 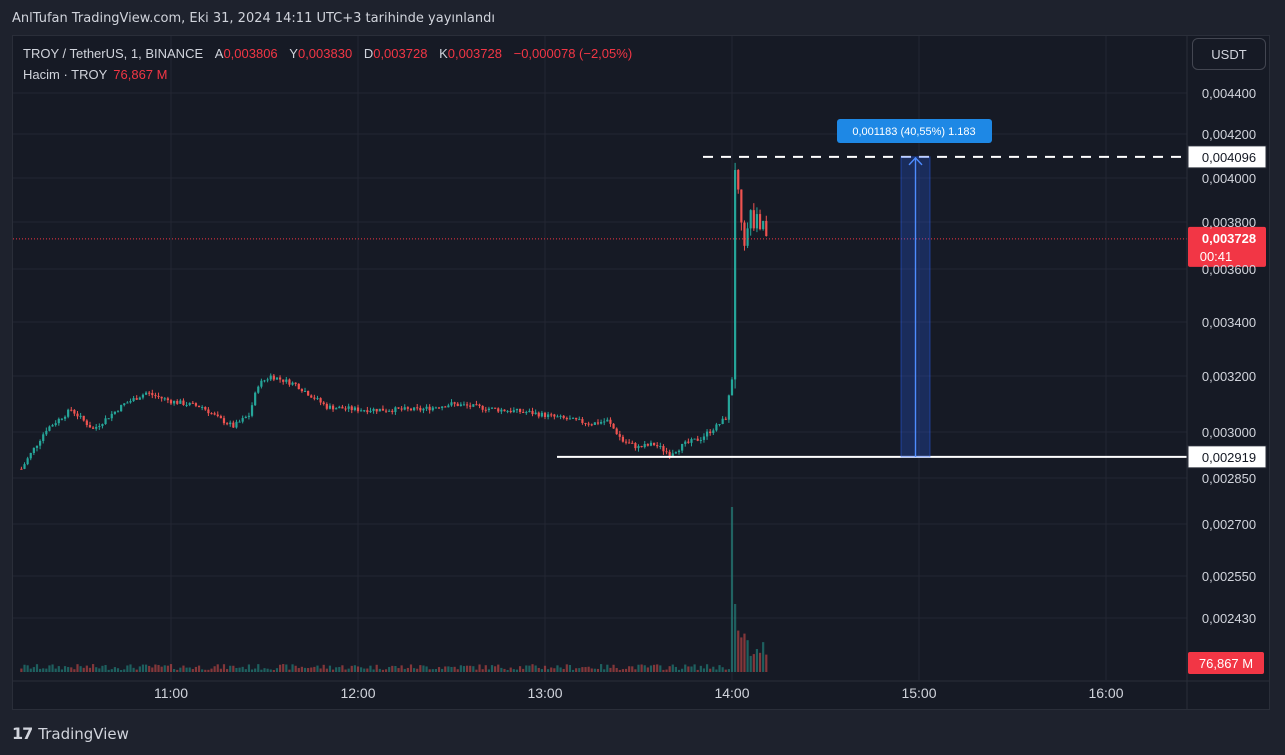 I want to click on volume-legend: Hacim · TROY 76,867 M, so click(x=95, y=74).